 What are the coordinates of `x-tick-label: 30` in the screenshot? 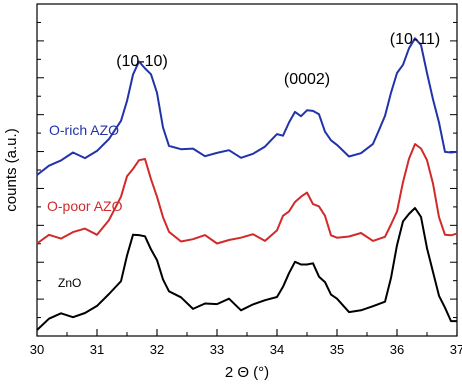 It's located at (37, 349).